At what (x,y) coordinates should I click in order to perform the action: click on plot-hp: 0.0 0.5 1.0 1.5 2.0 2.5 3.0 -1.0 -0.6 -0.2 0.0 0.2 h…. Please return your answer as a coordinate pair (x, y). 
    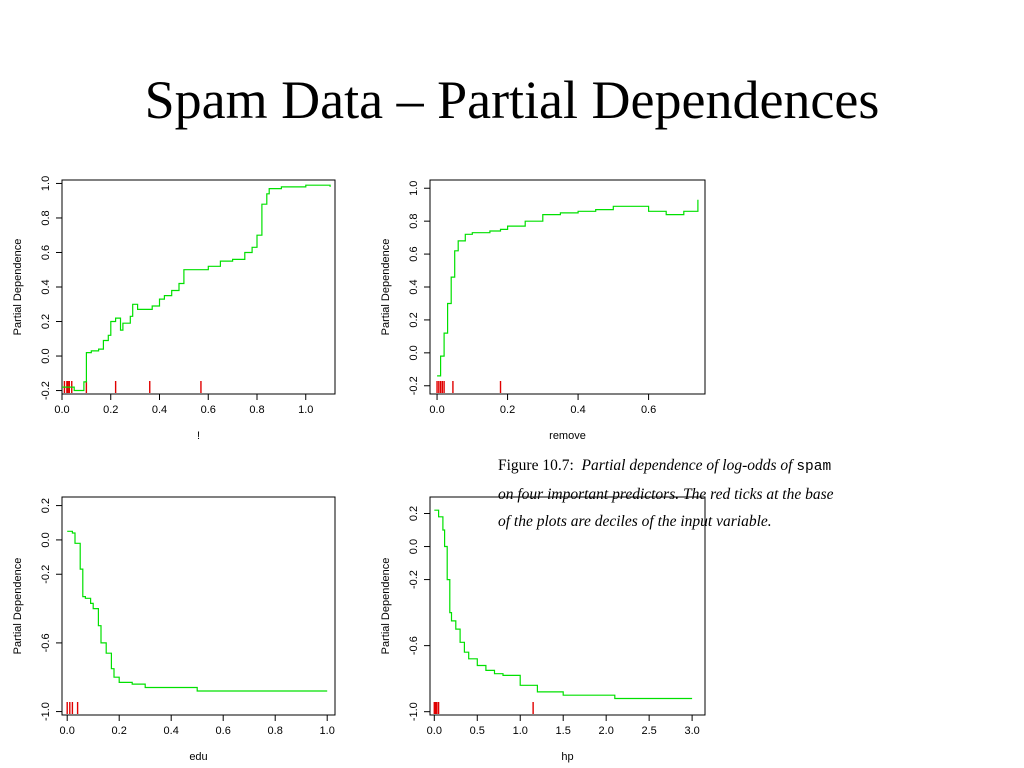
    Looking at the image, I should click on (543, 629).